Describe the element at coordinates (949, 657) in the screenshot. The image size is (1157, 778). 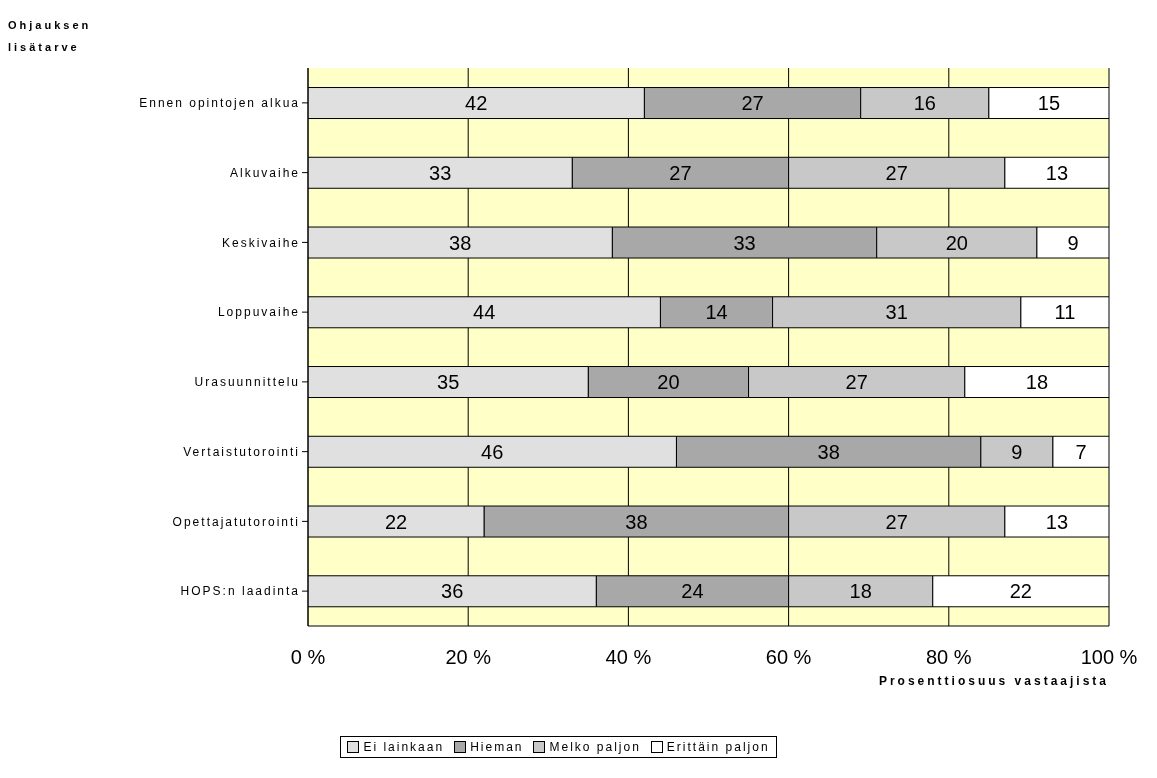
I see `x-tick-label: 80 %` at that location.